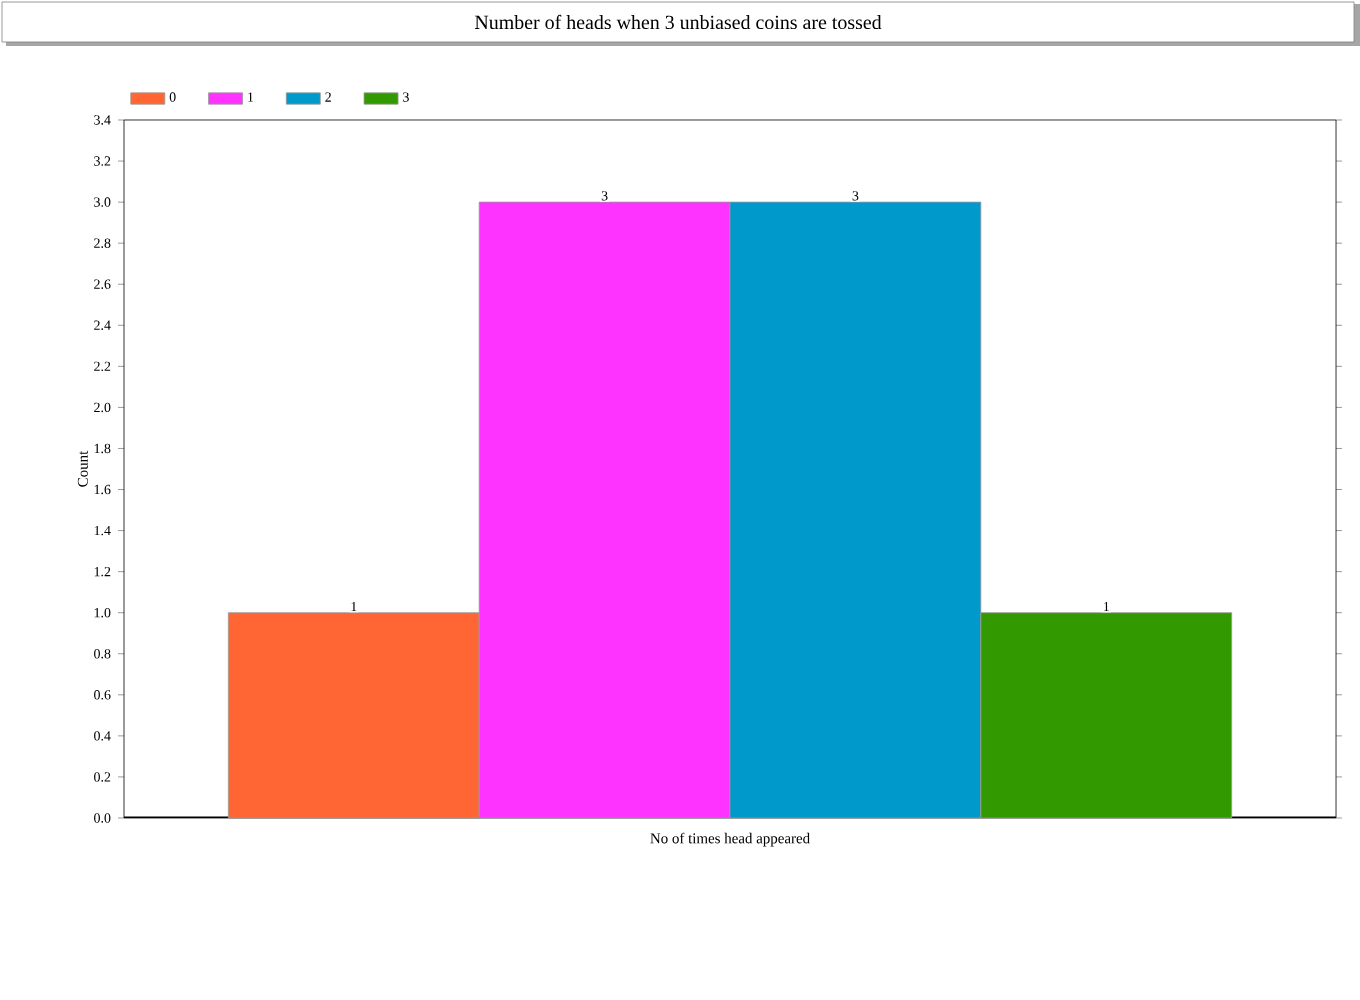  I want to click on chart-title: Number of heads when 3 unbiased coins are tossed, so click(678, 22).